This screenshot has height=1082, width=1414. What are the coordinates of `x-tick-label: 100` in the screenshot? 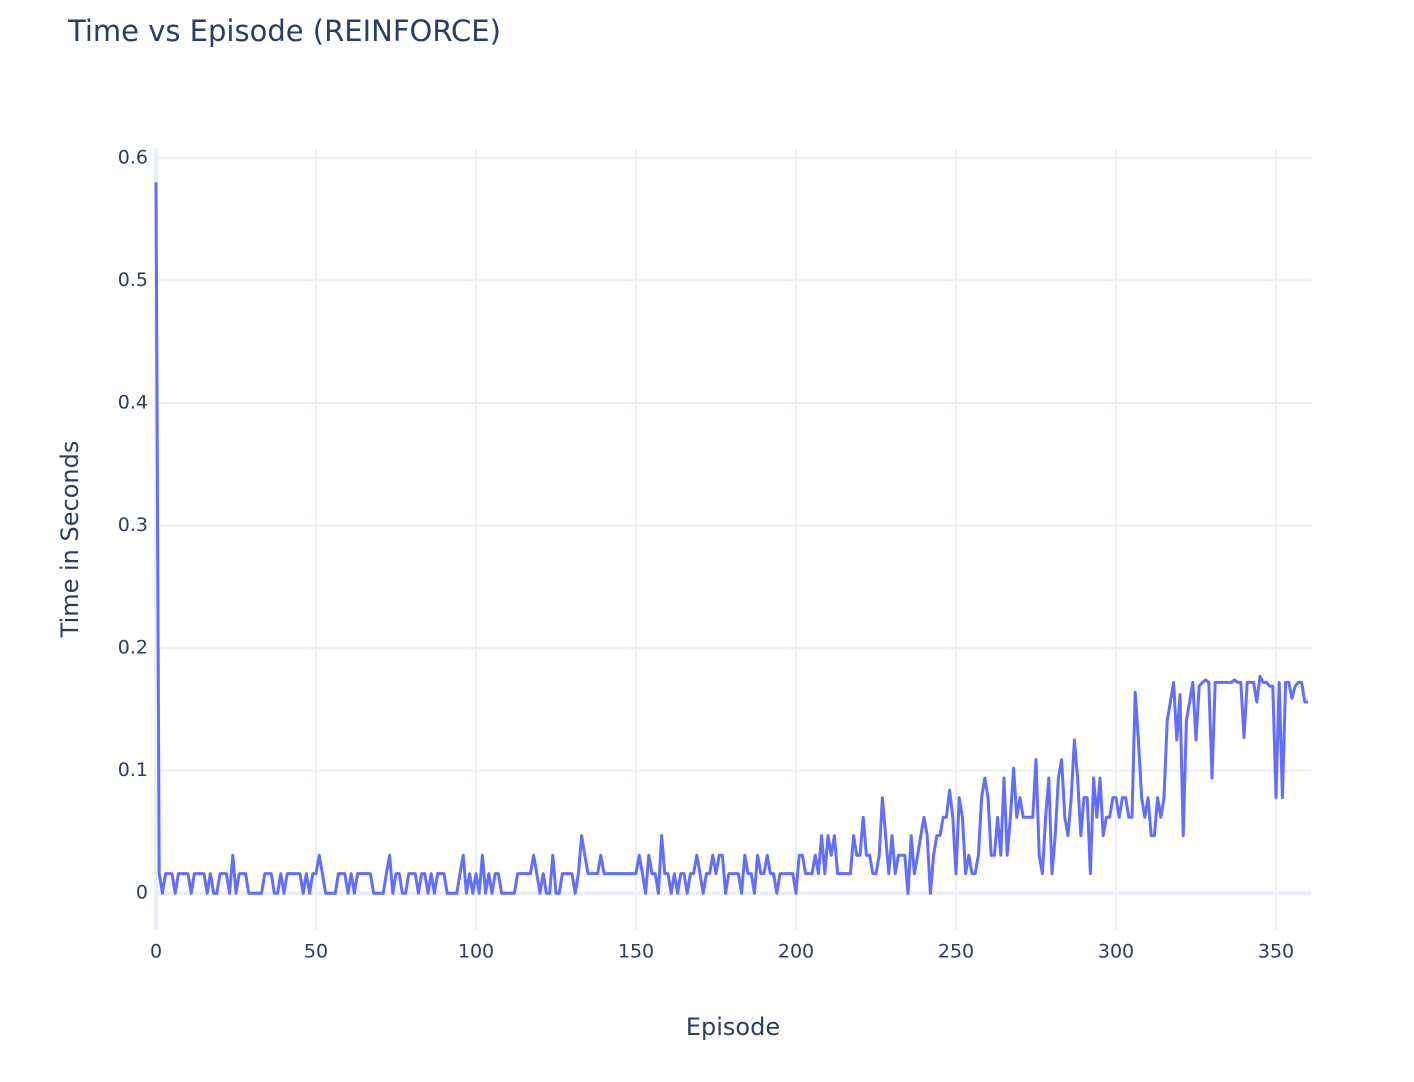 It's located at (476, 952).